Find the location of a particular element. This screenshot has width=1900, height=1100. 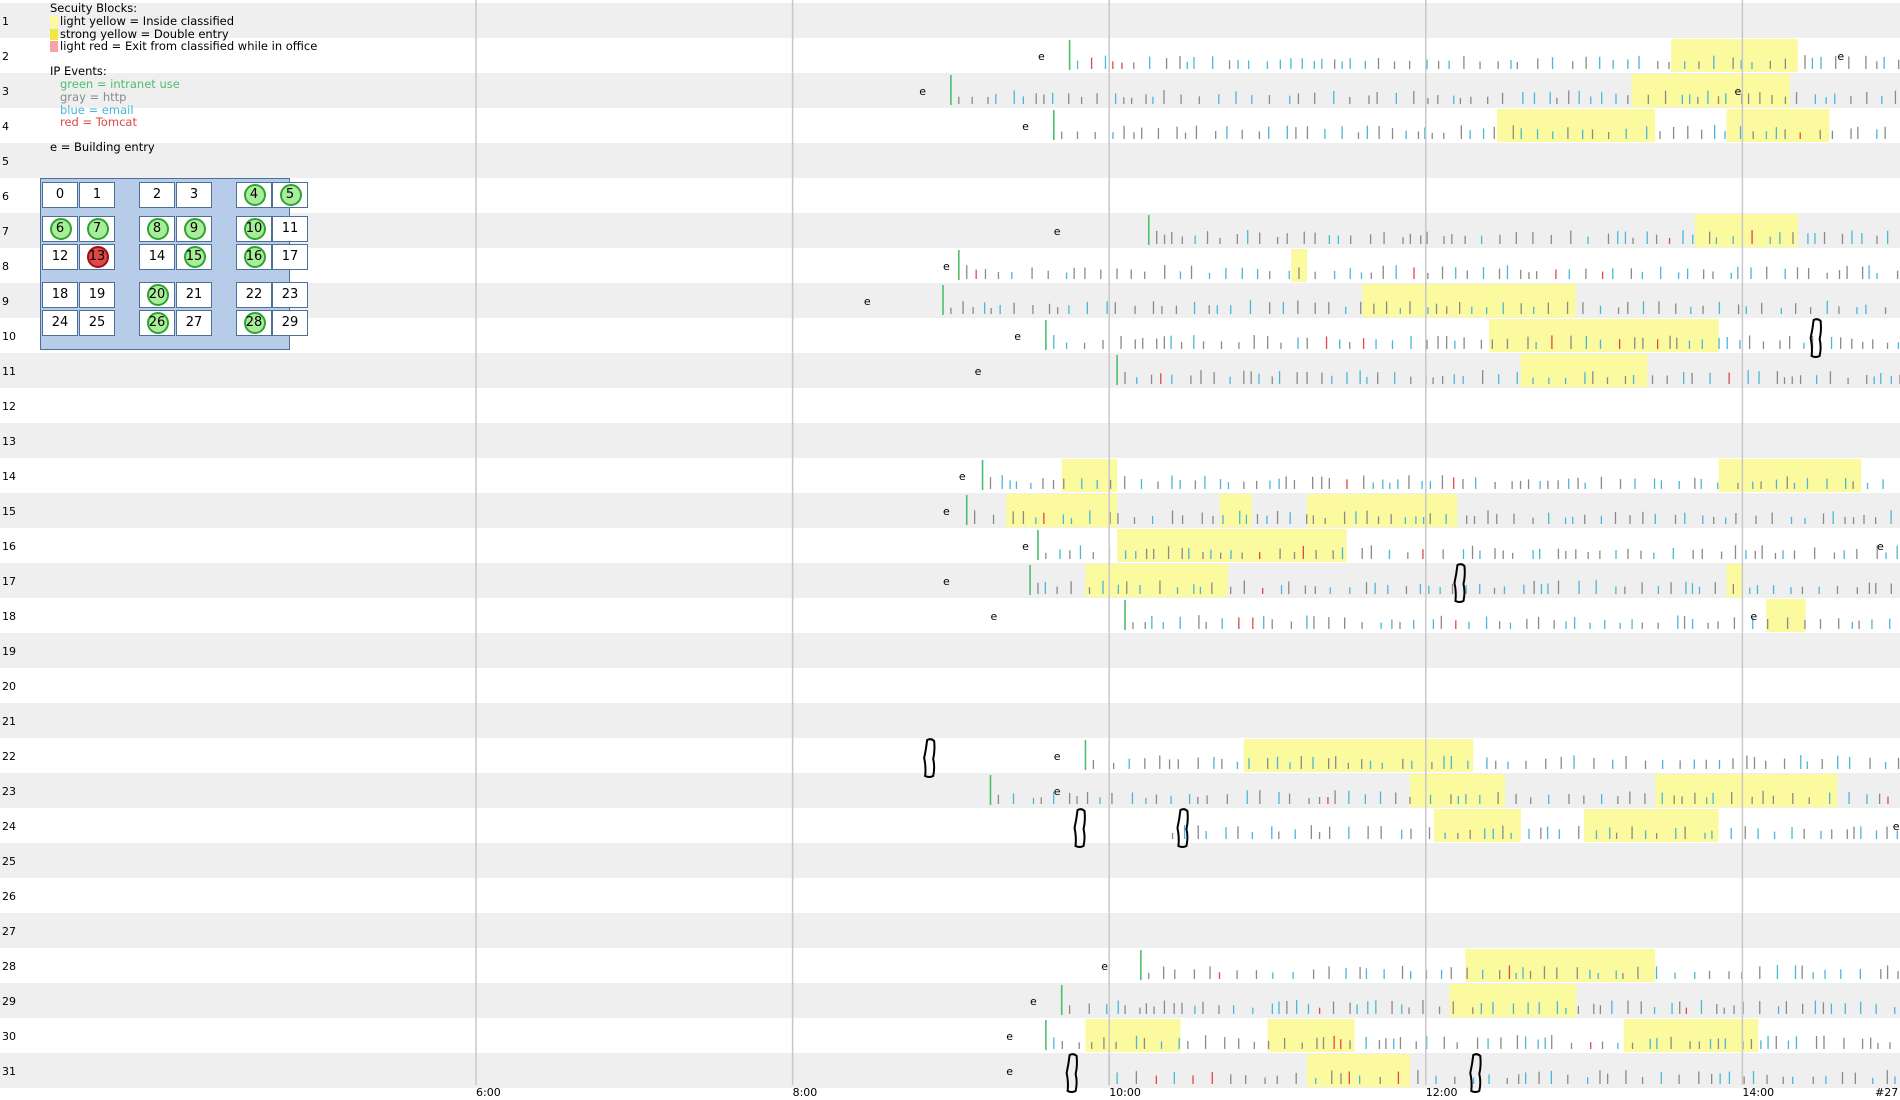

room-number: 15 is located at coordinates (194, 256).